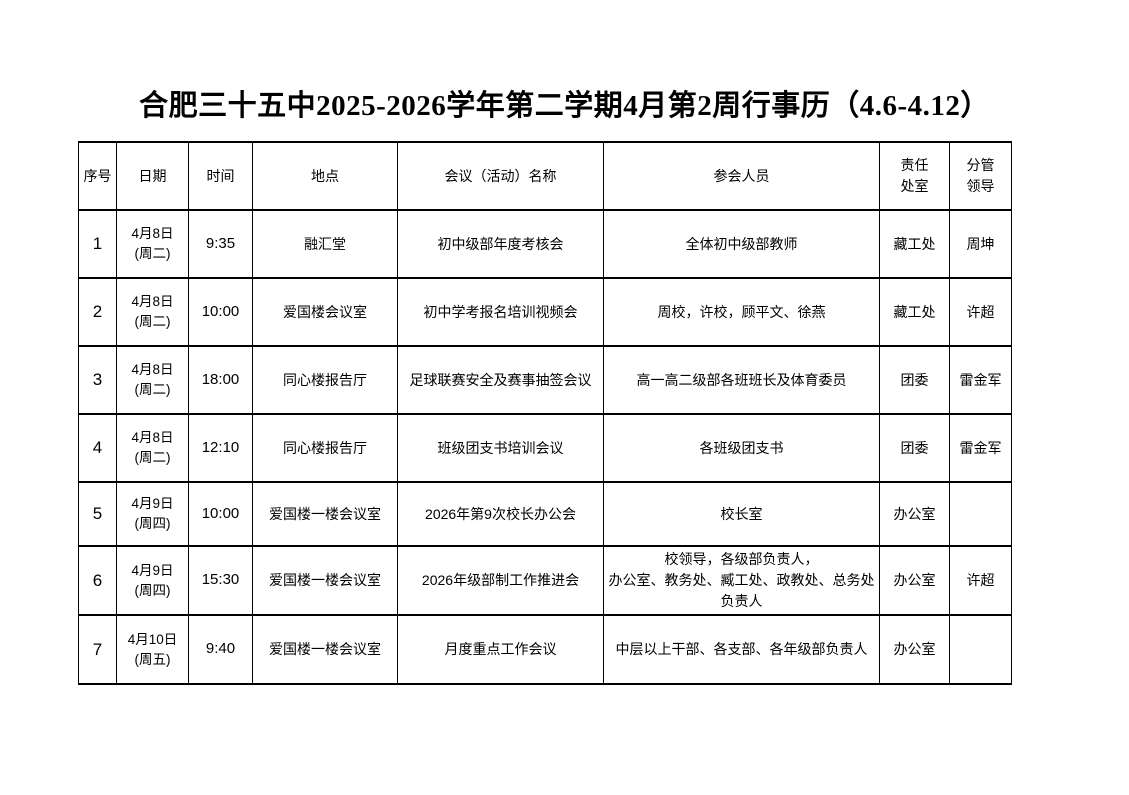 The height and width of the screenshot is (795, 1129). What do you see at coordinates (741, 244) in the screenshot?
I see `participants-cell: 全体初中级部教师` at bounding box center [741, 244].